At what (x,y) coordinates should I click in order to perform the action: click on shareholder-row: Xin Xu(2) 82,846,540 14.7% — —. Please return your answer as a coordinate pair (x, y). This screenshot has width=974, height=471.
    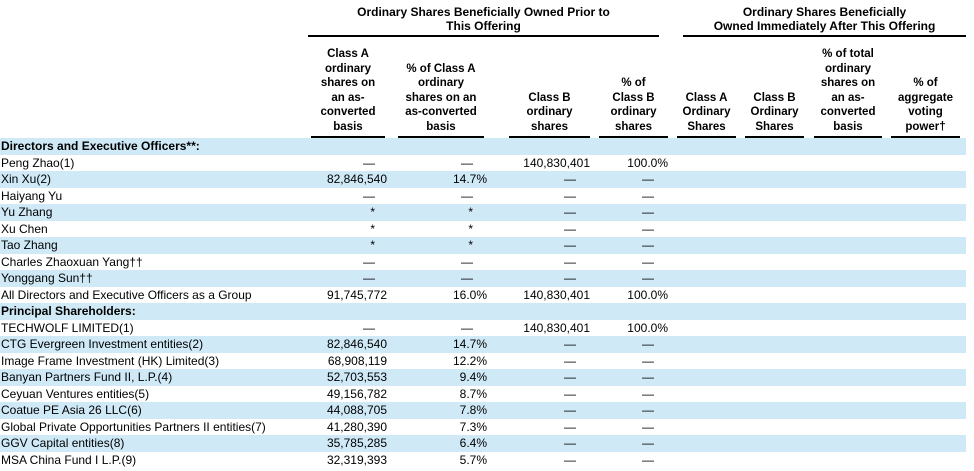
    Looking at the image, I should click on (483, 179).